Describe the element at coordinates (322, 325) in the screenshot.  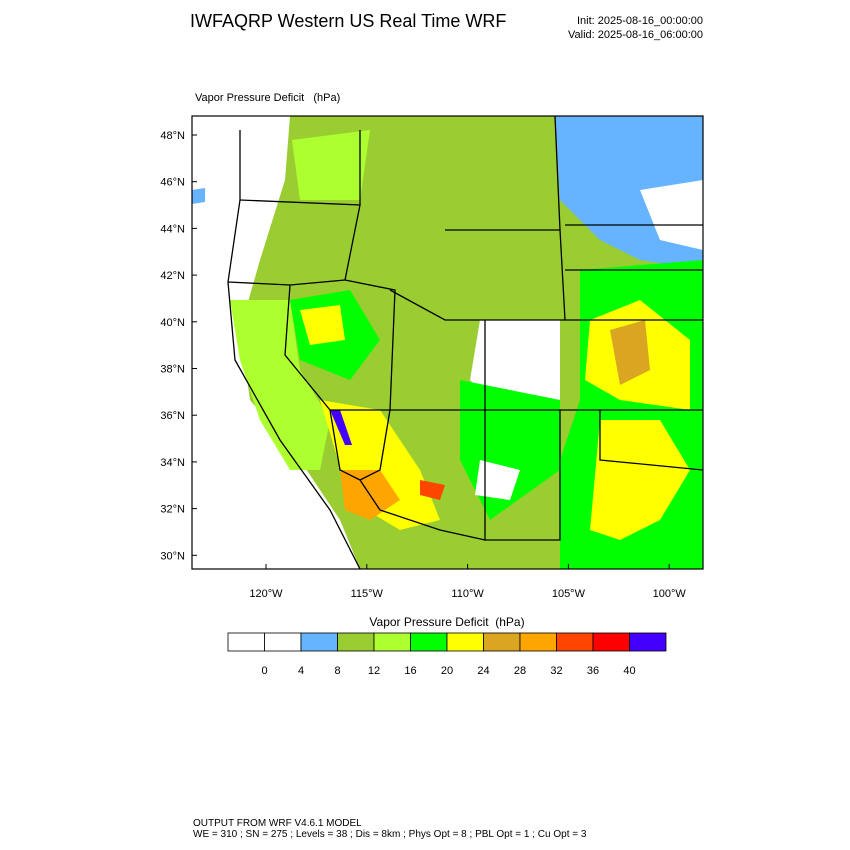
I see `field-yellow-nevada` at that location.